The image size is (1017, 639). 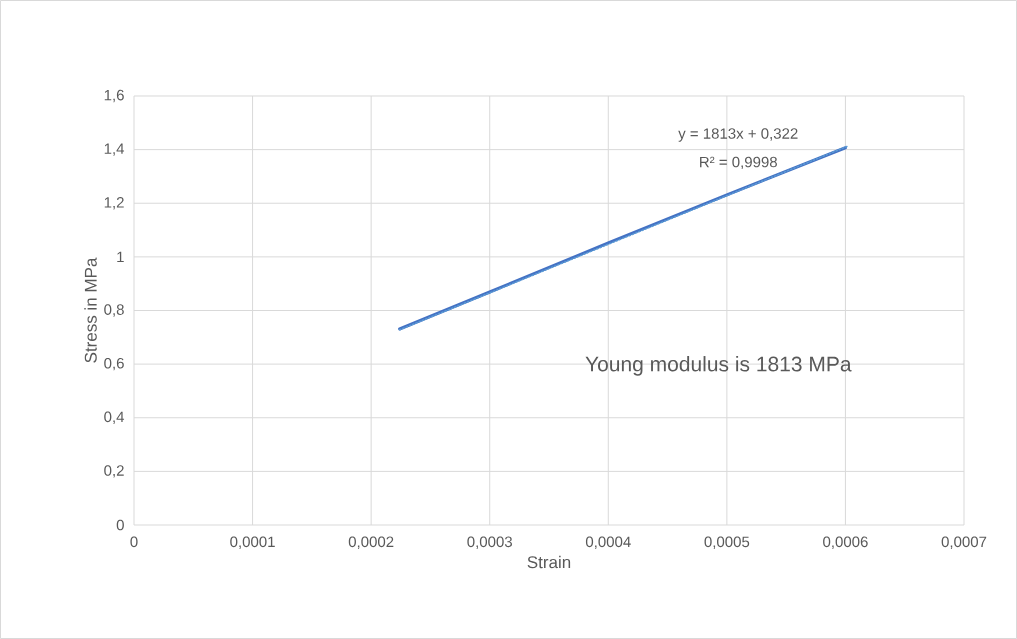 I want to click on x-tick-label: 0,0003, so click(x=489, y=542).